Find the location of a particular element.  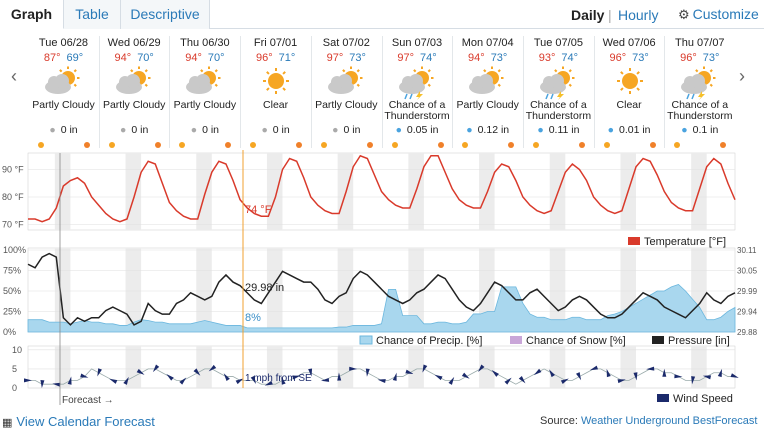

wind-tick-label: 5 is located at coordinates (14, 369).